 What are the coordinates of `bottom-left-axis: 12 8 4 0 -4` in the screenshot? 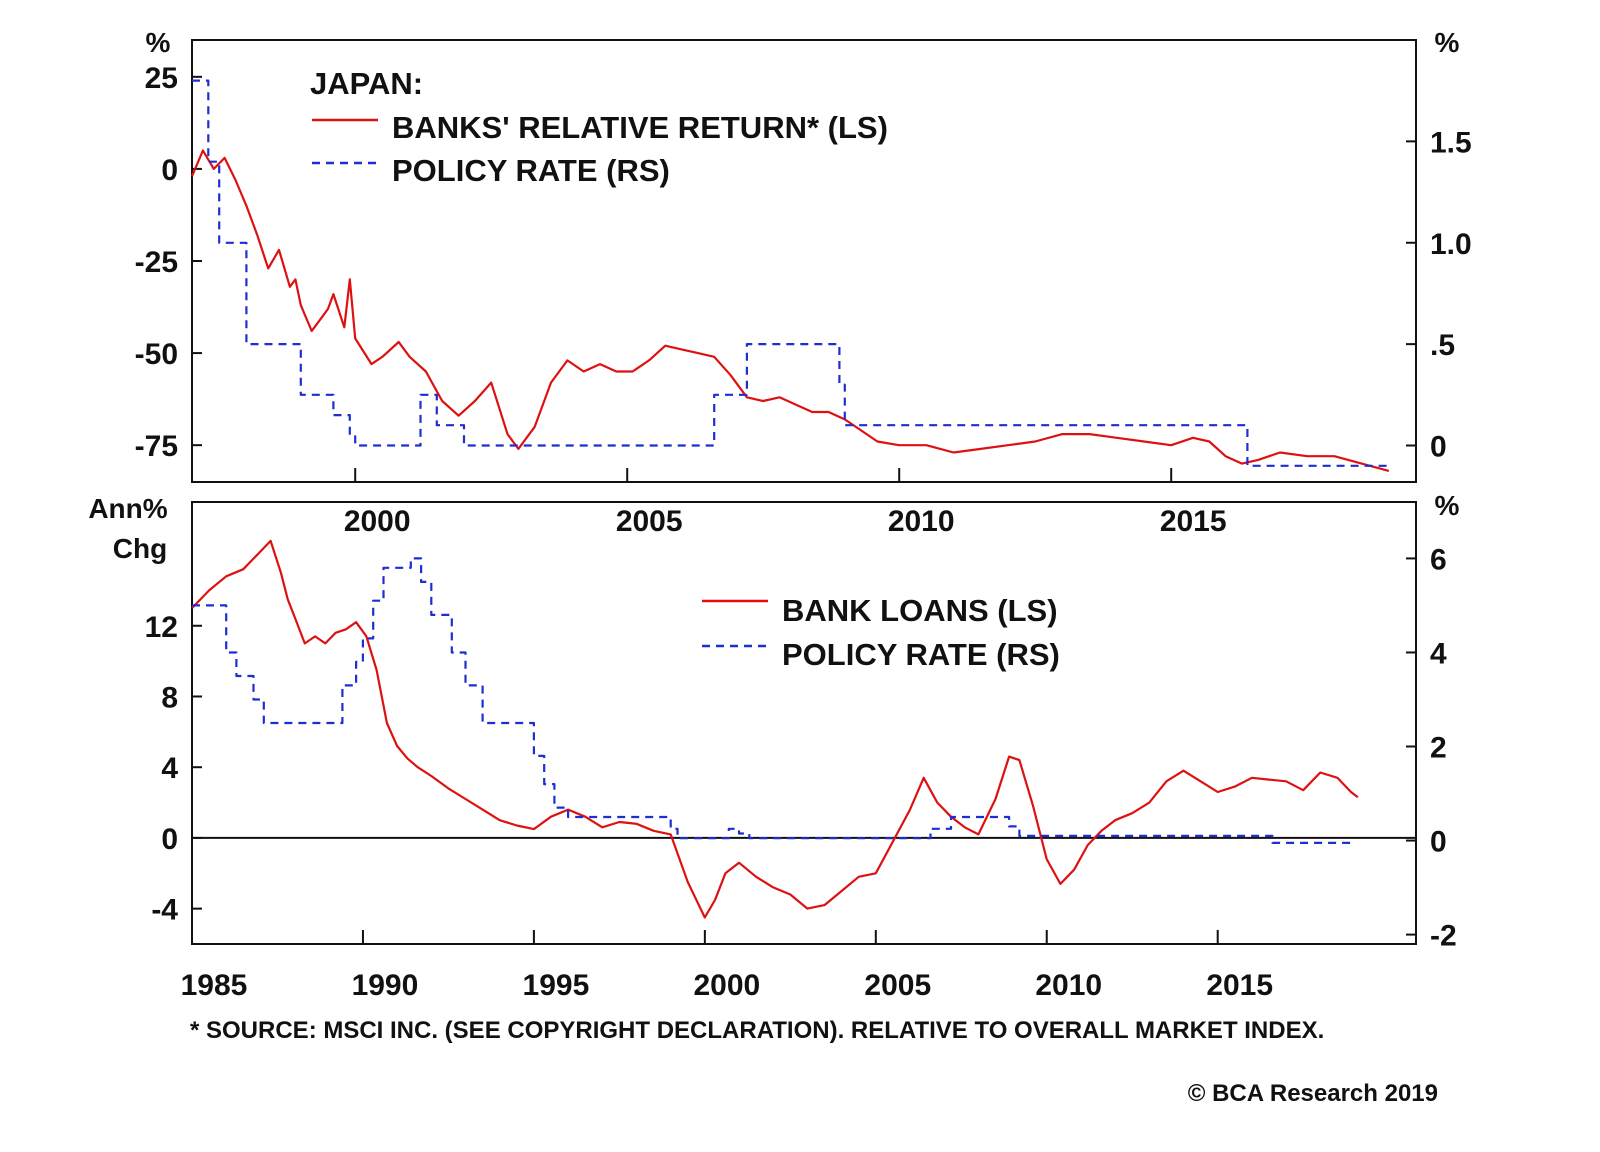 It's located at (173, 769).